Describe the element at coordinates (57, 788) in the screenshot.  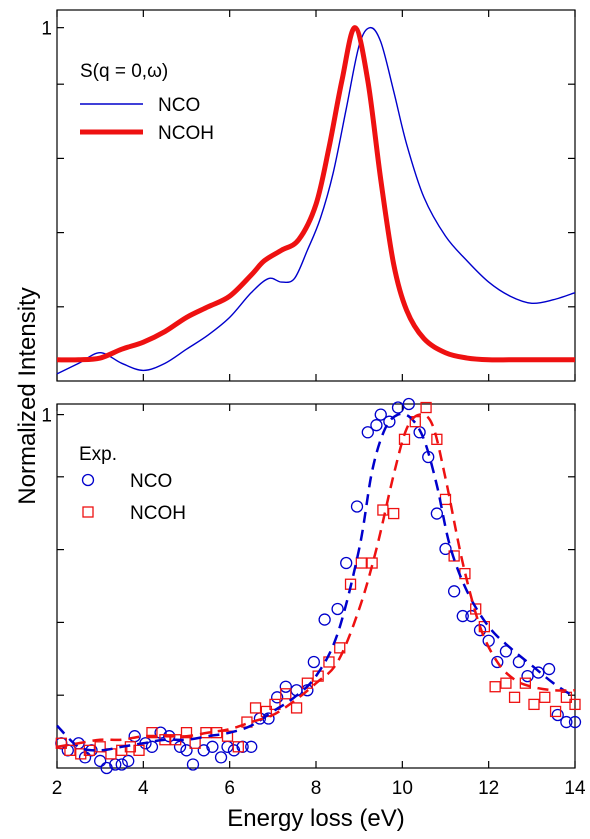
I see `x-tick-label: 2` at that location.